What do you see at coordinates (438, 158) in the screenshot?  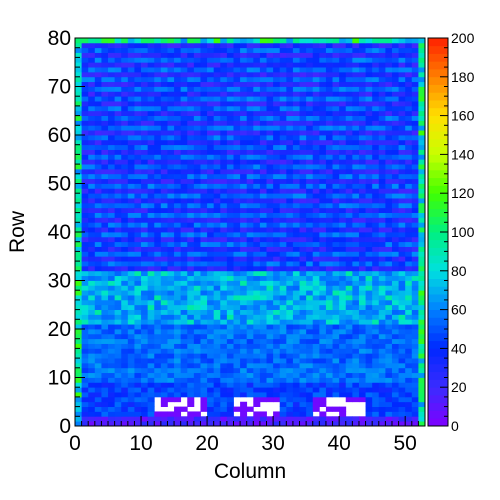 I see `colorbar-segment` at bounding box center [438, 158].